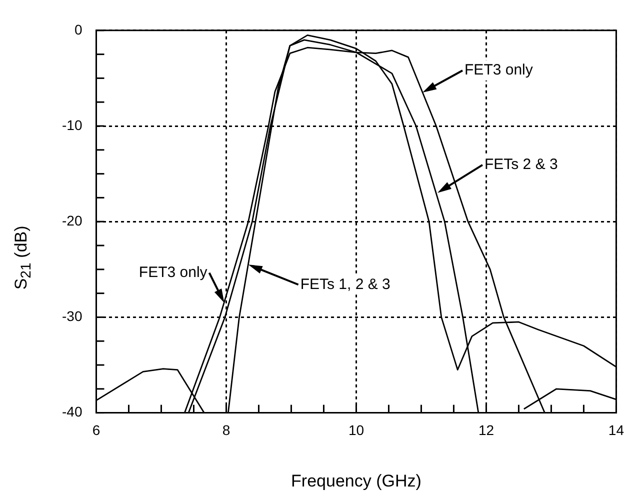 The image size is (642, 504). I want to click on x-tick-label: 6, so click(96, 430).